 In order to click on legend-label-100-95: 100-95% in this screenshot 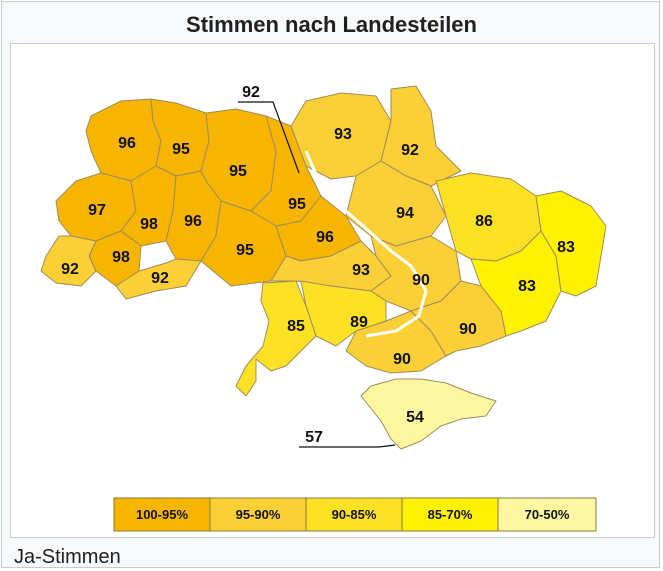, I will do `click(162, 514)`.